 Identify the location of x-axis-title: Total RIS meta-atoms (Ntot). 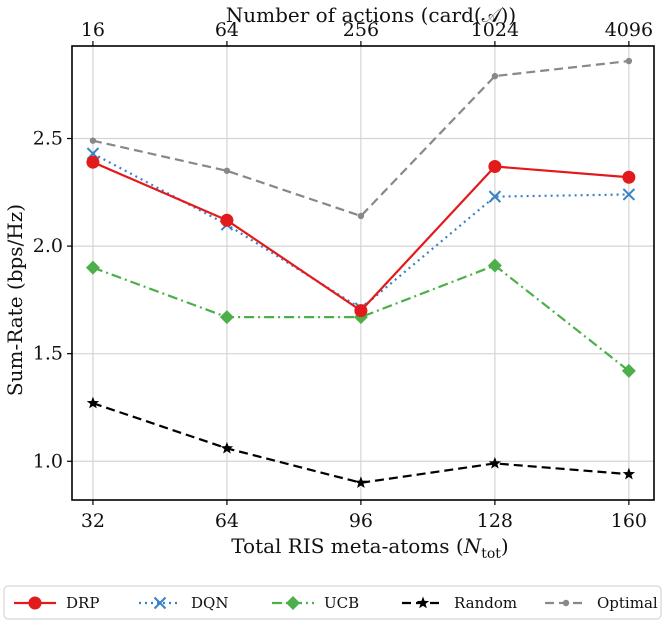
(369, 548).